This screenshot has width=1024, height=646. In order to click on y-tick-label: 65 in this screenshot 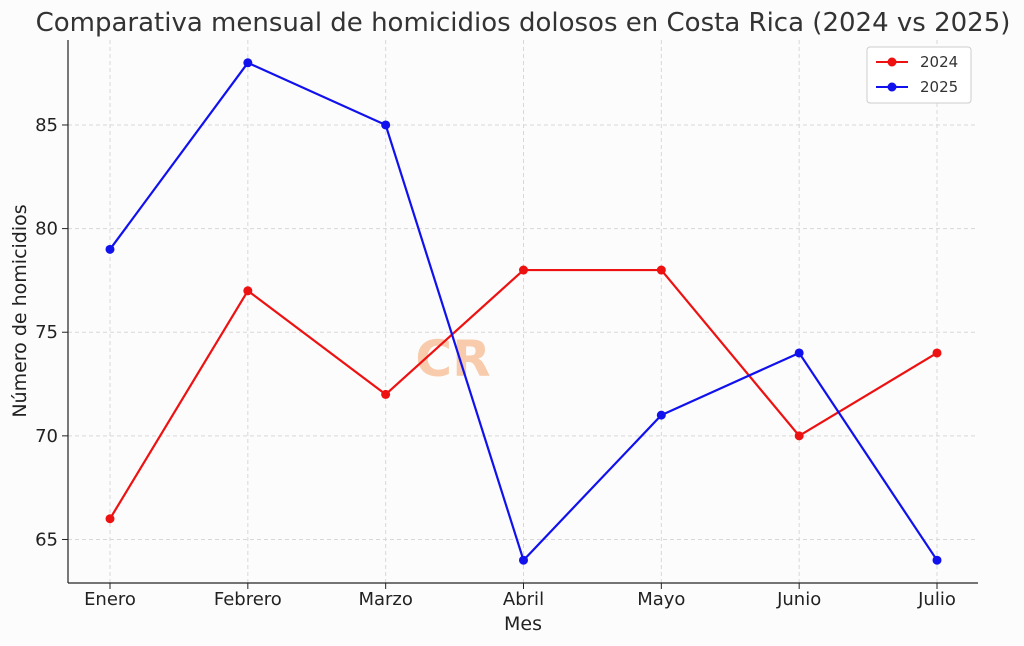, I will do `click(46, 539)`.